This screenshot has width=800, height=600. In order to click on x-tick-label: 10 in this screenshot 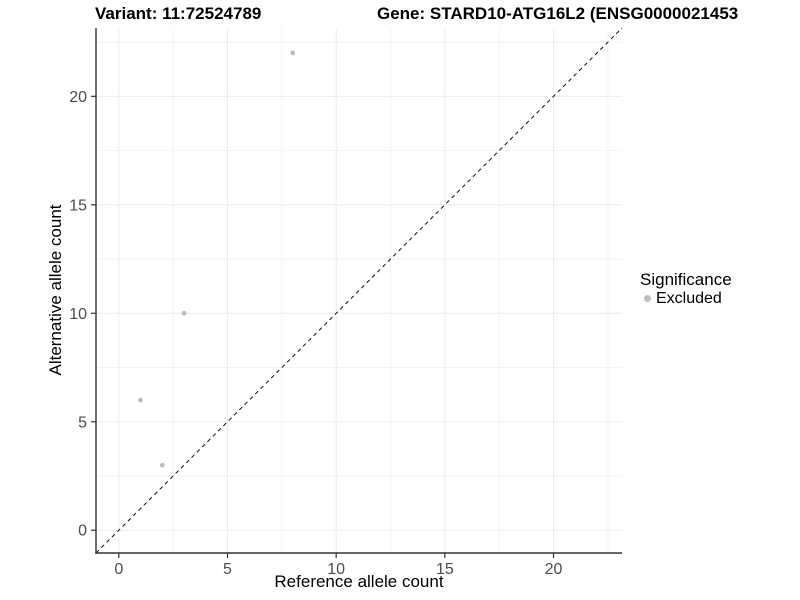, I will do `click(336, 569)`.